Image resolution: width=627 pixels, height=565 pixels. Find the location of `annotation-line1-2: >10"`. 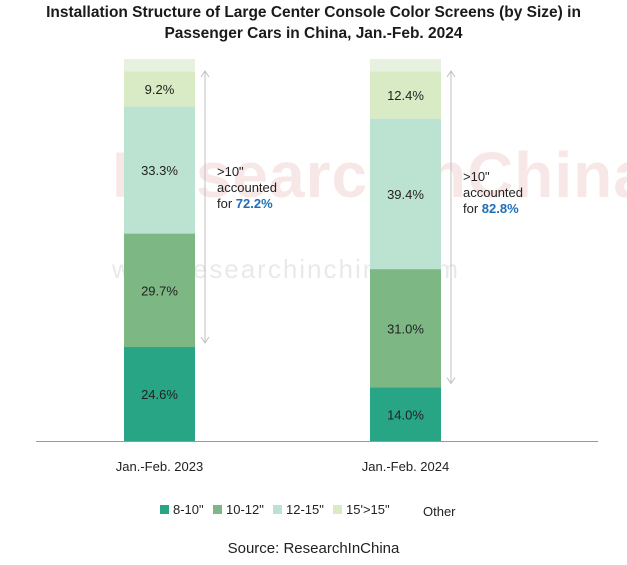

annotation-line1-2: >10" is located at coordinates (476, 176).